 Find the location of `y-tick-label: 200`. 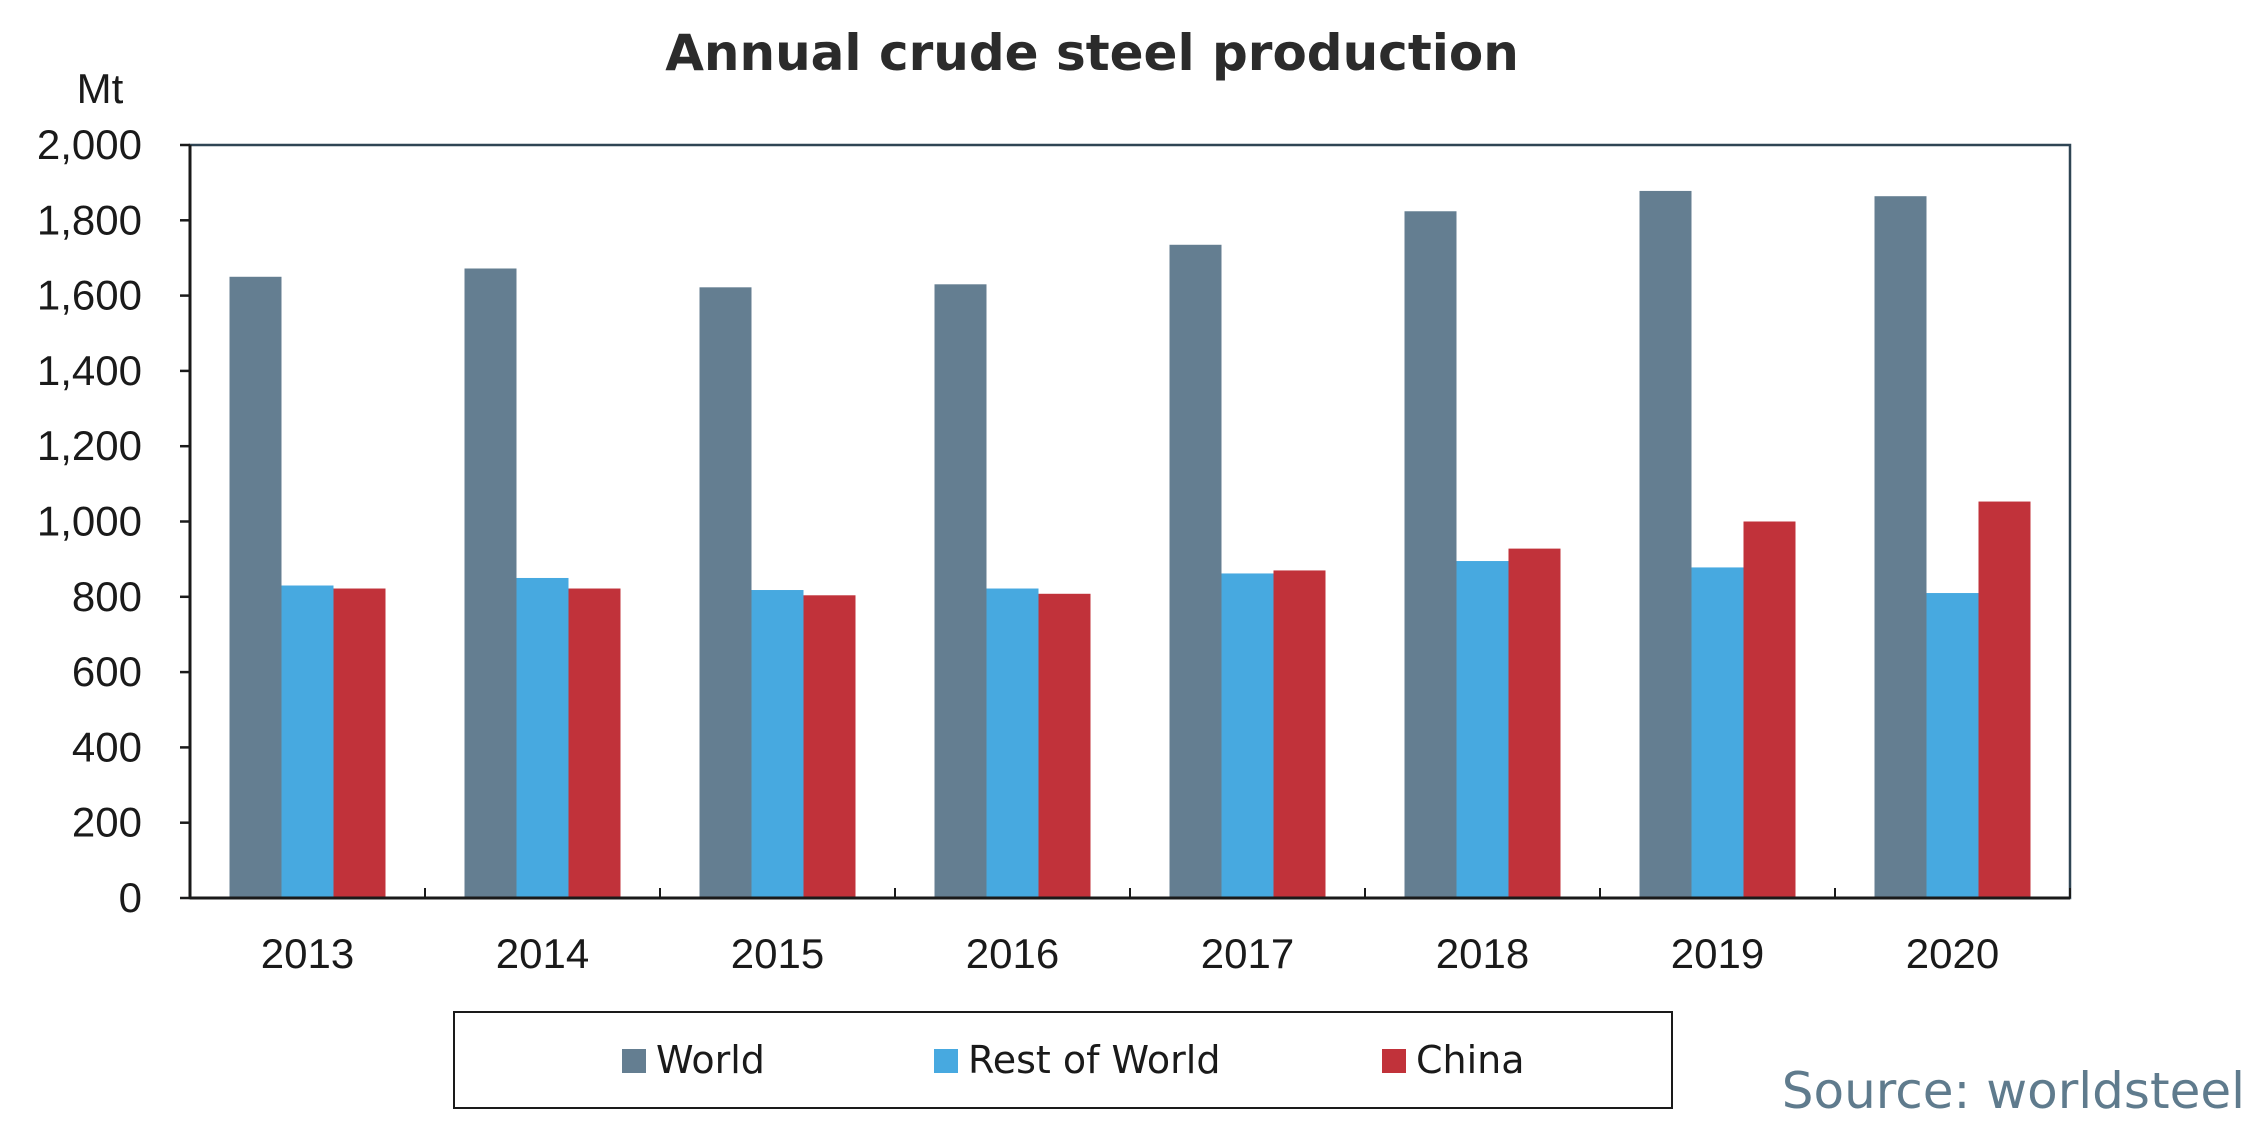

y-tick-label: 200 is located at coordinates (107, 822).